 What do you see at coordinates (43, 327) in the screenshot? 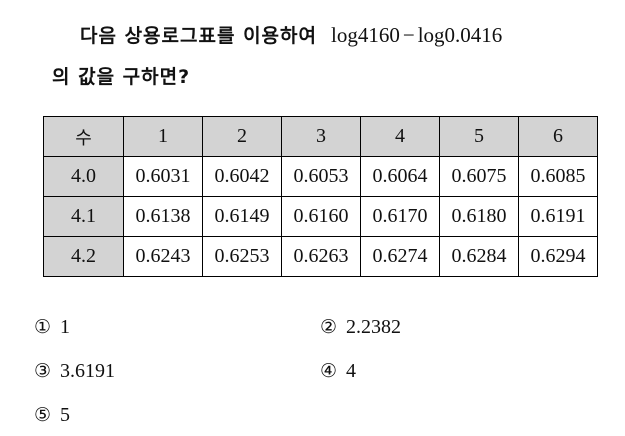
I see `choice-number: ①` at bounding box center [43, 327].